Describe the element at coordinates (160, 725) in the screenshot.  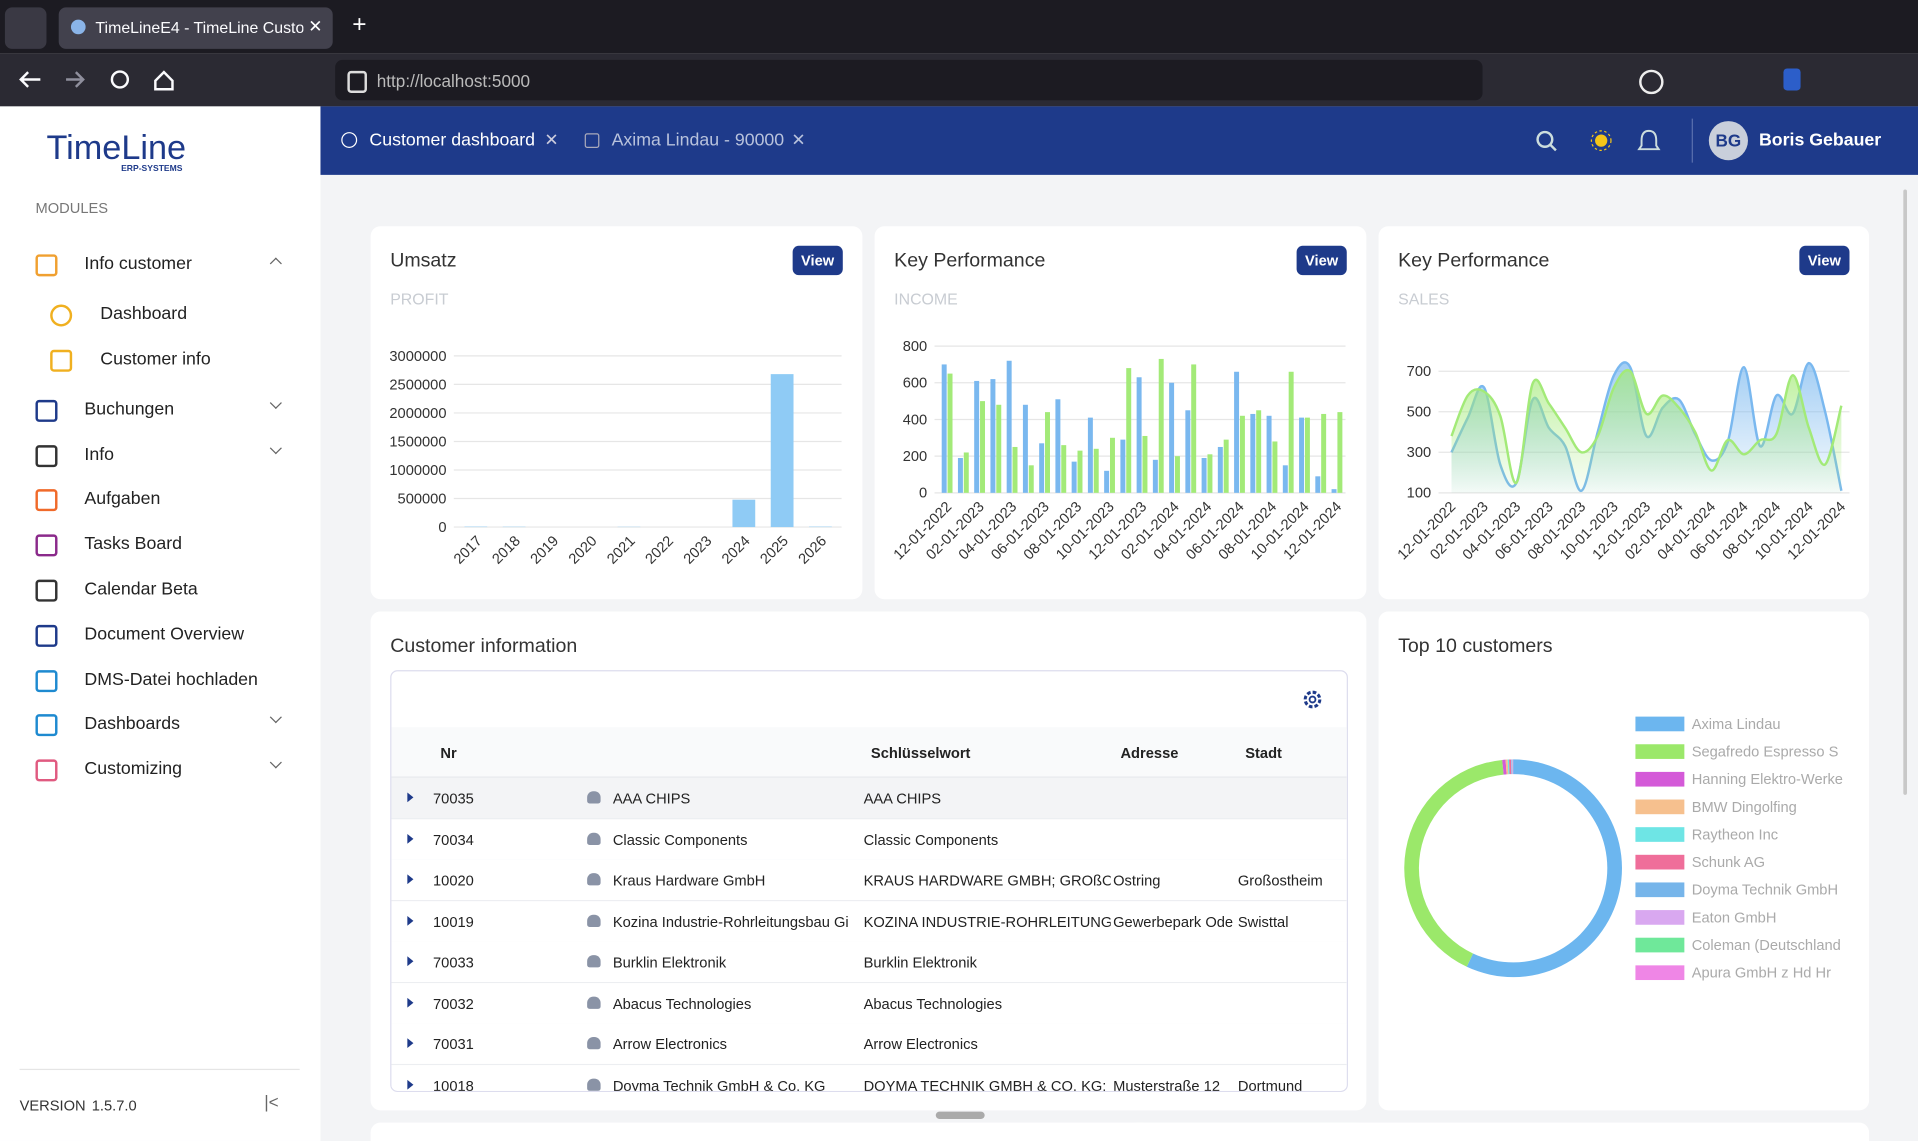
I see `menu-item: Dashboards` at that location.